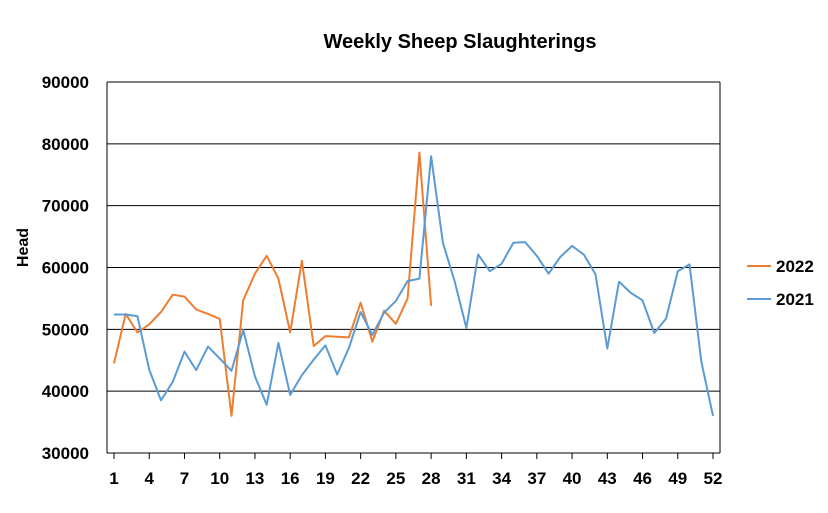 The height and width of the screenshot is (513, 828). I want to click on y-tick-label: 80000, so click(65, 144).